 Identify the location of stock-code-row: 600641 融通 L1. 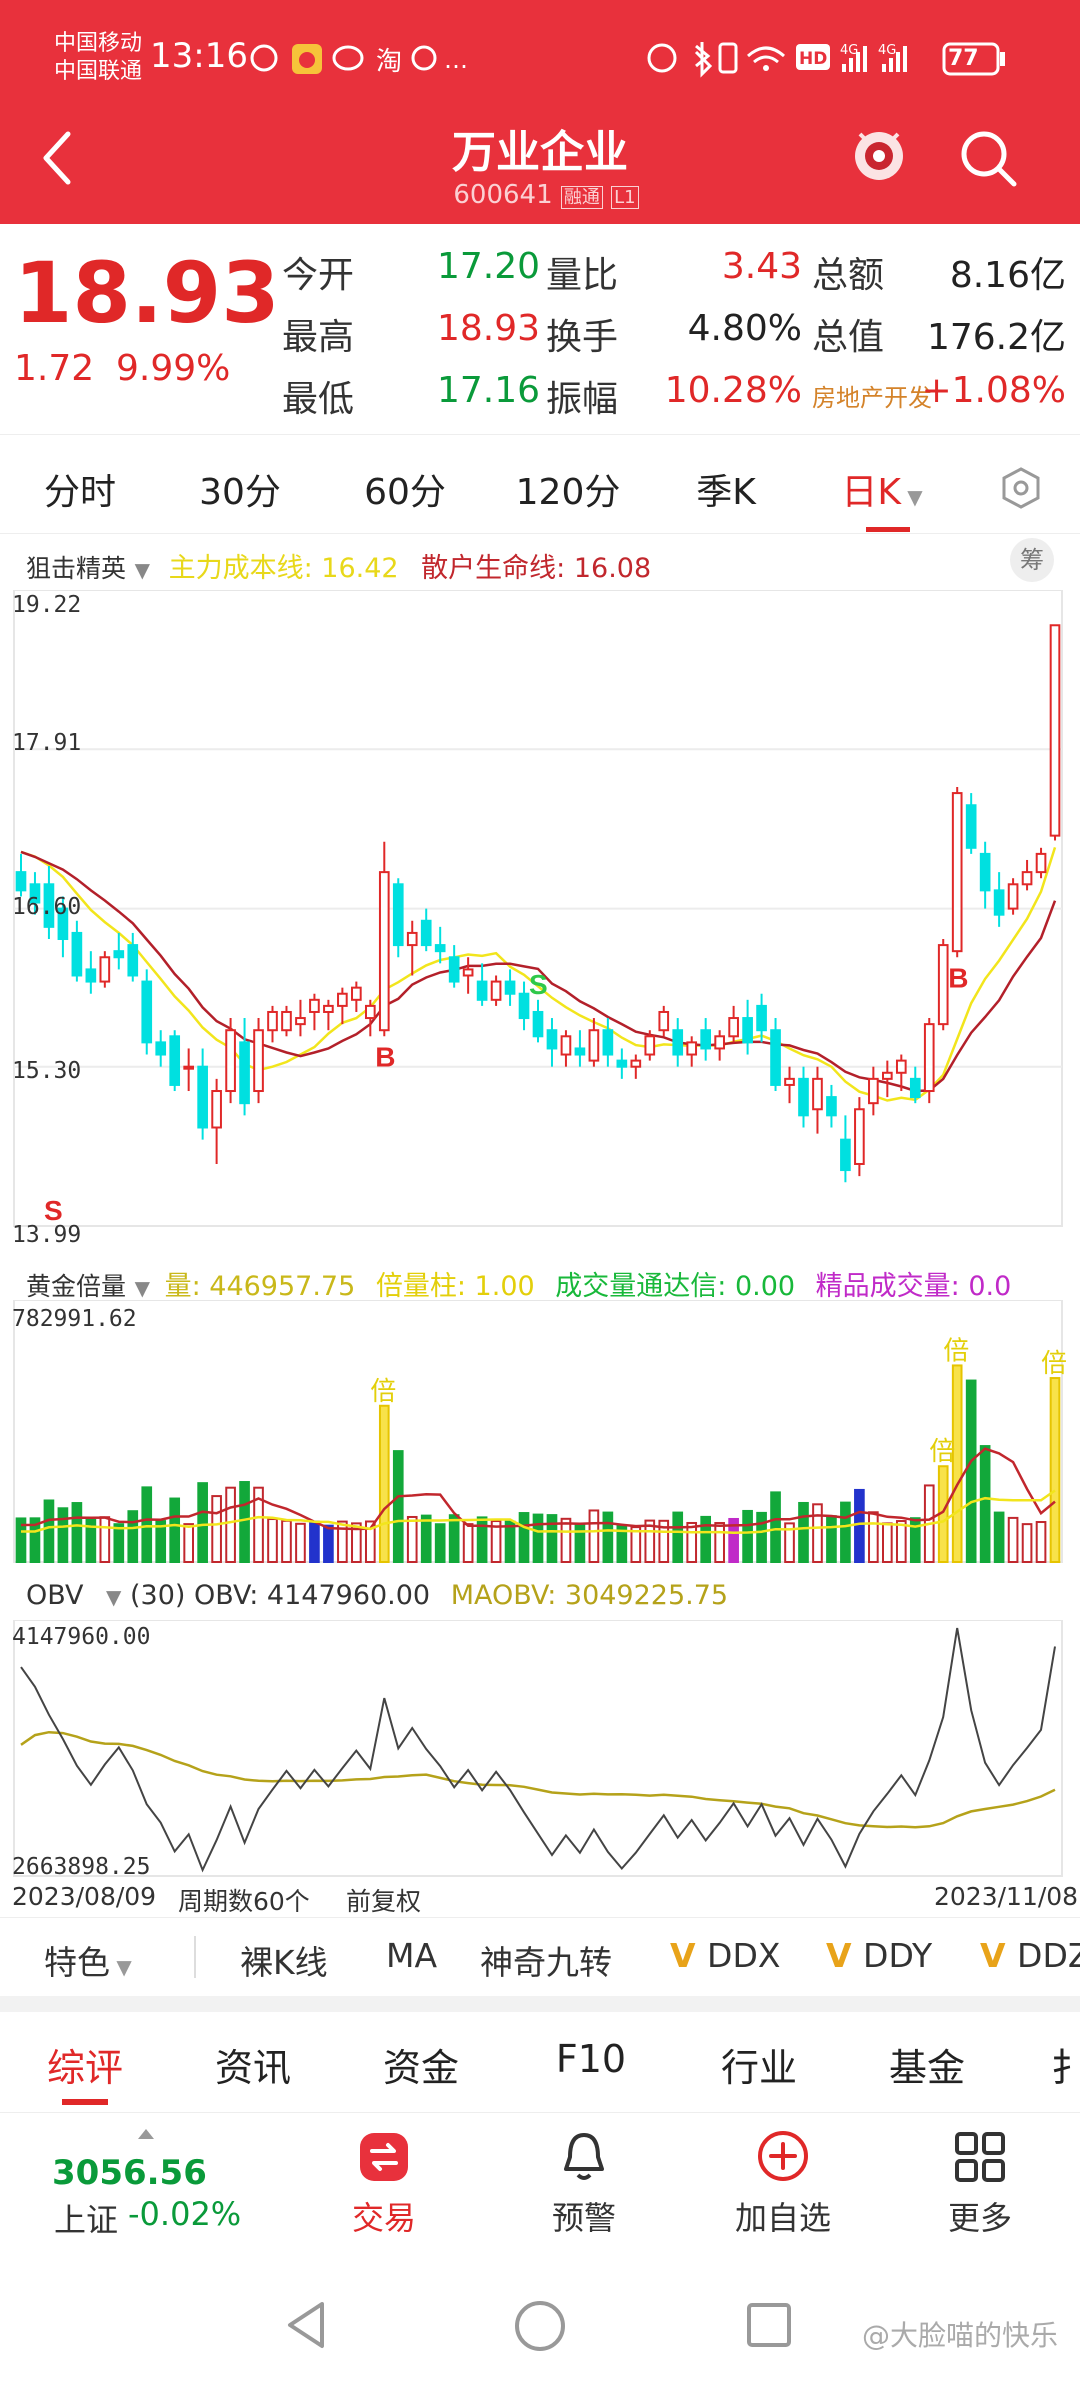
(546, 195).